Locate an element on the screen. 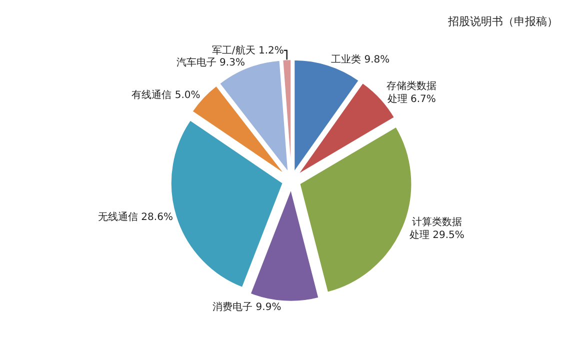 The image size is (580, 345). slice-label: 有线通信 5.0% is located at coordinates (166, 94).